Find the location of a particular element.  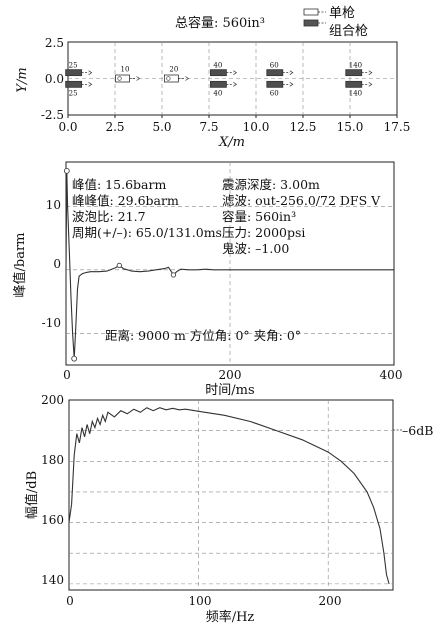

signature-right-annotation-4: 鬼波: –1.00 is located at coordinates (255, 248).